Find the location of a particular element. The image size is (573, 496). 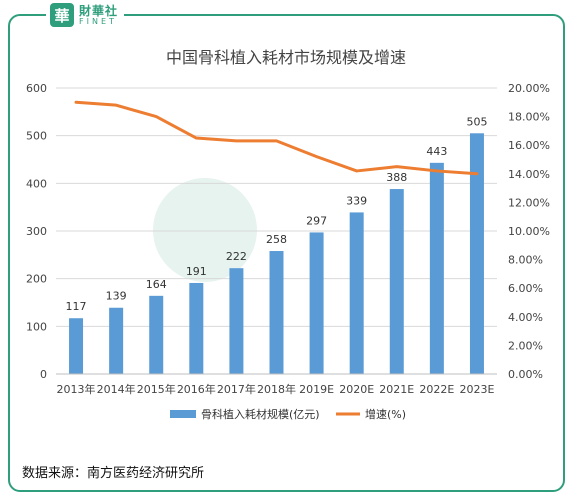

y-right-tick-label: 18.00% is located at coordinates (529, 117).